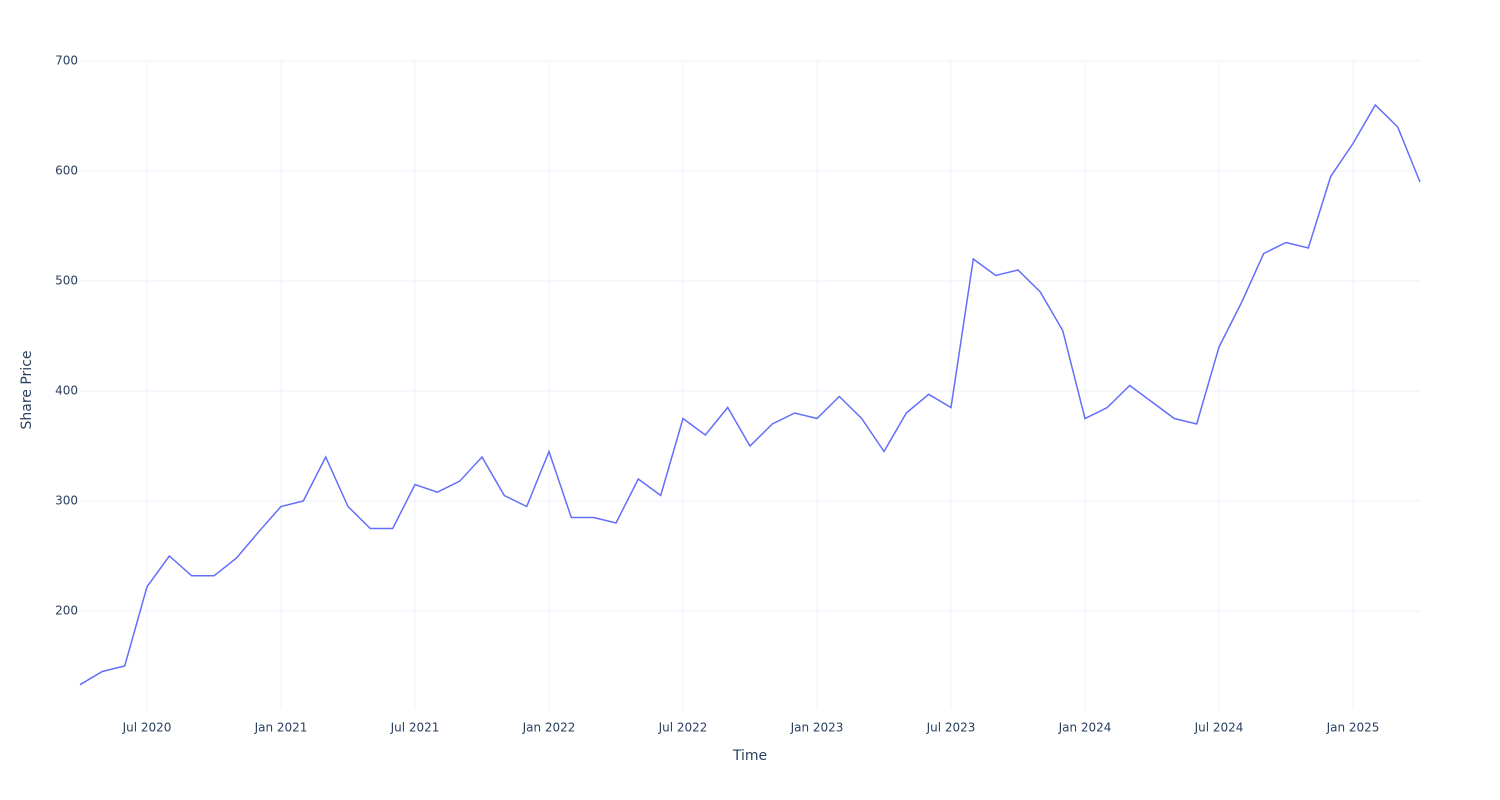 This screenshot has height=800, width=1500. What do you see at coordinates (415, 728) in the screenshot?
I see `x-tick-label: Jul 2021` at bounding box center [415, 728].